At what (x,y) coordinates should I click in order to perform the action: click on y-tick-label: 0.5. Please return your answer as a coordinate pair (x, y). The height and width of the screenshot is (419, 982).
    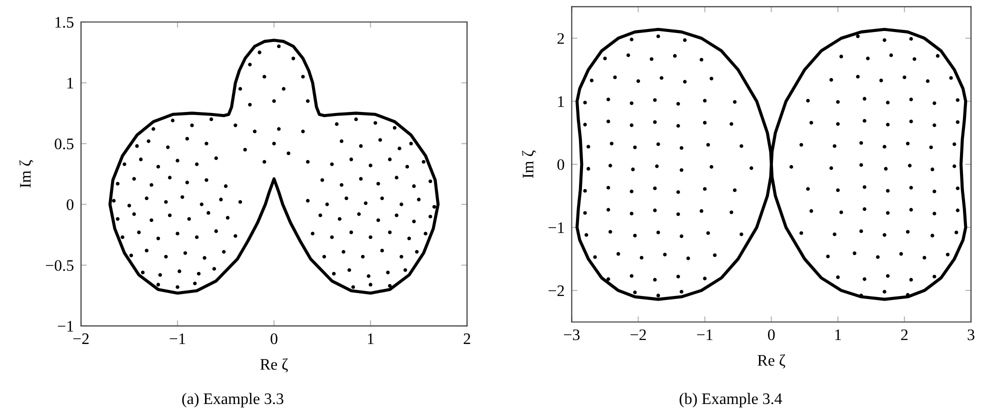
    Looking at the image, I should click on (64, 144).